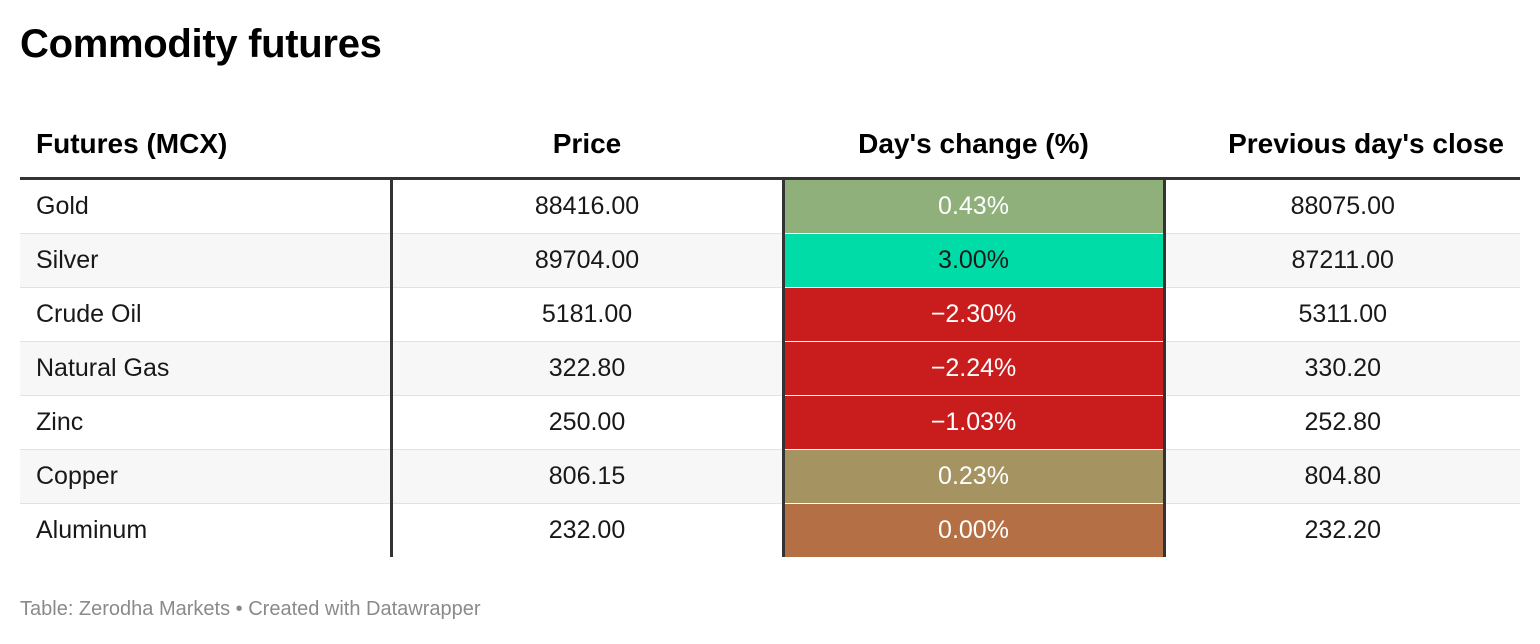  I want to click on commodity-name-cell: Silver, so click(206, 260).